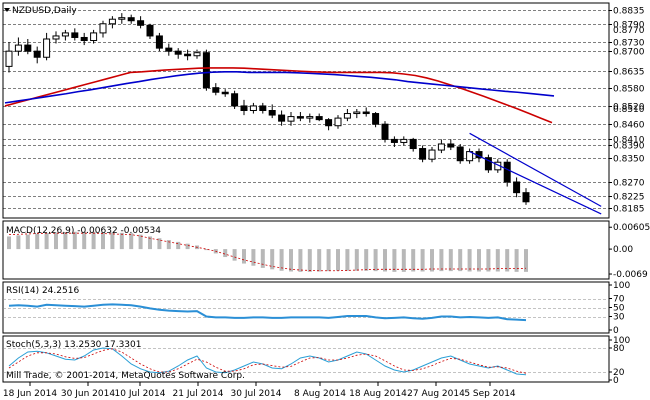  What do you see at coordinates (619, 373) in the screenshot?
I see `stoch-axis-label: 20` at bounding box center [619, 373].